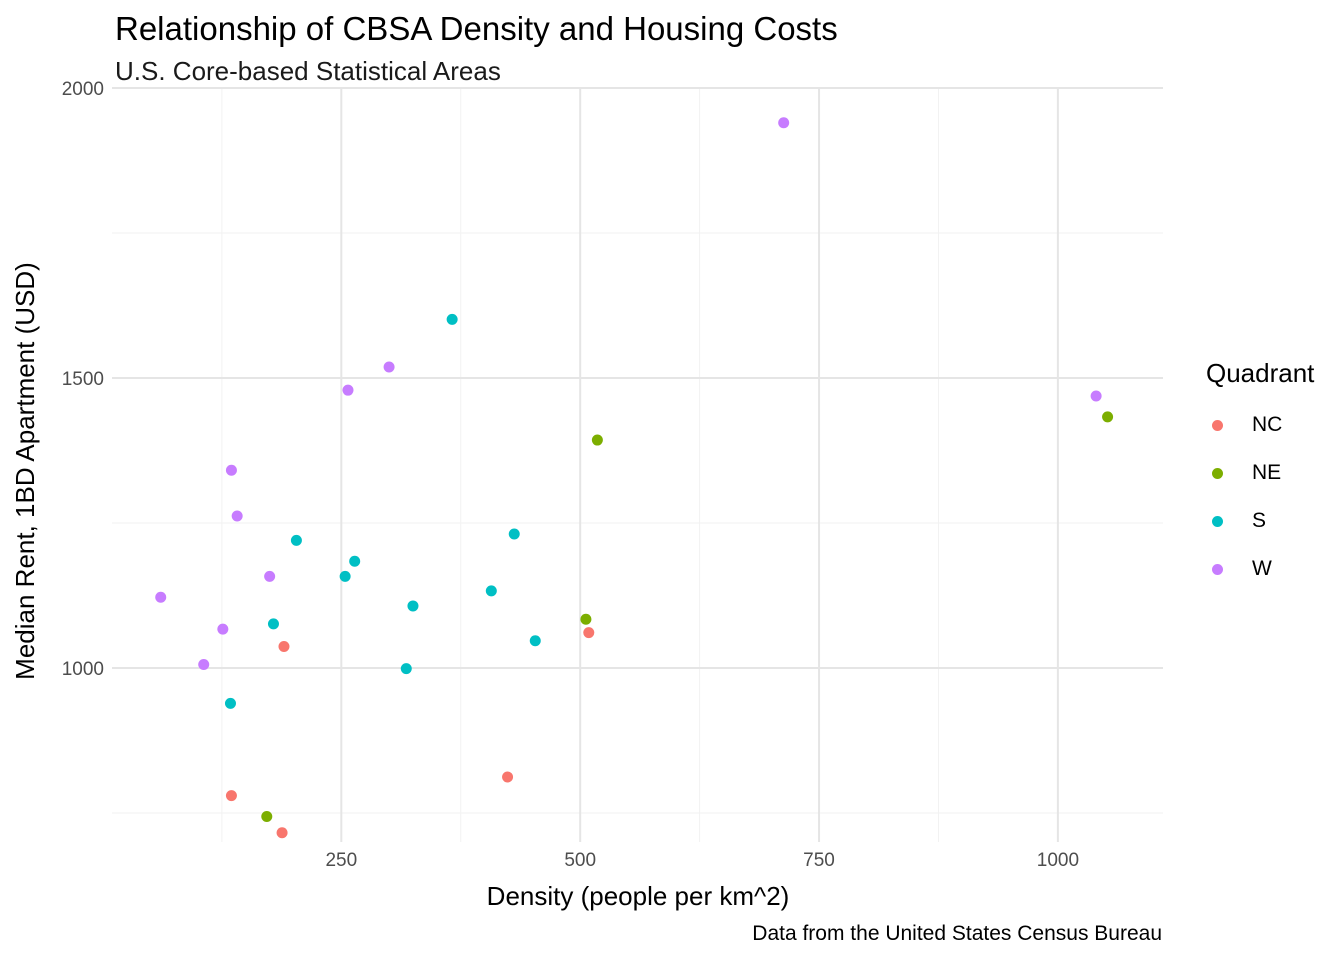  Describe the element at coordinates (25, 471) in the screenshot. I see `y-axis-title: Median Rent, 1BD Apartment (USD)` at that location.